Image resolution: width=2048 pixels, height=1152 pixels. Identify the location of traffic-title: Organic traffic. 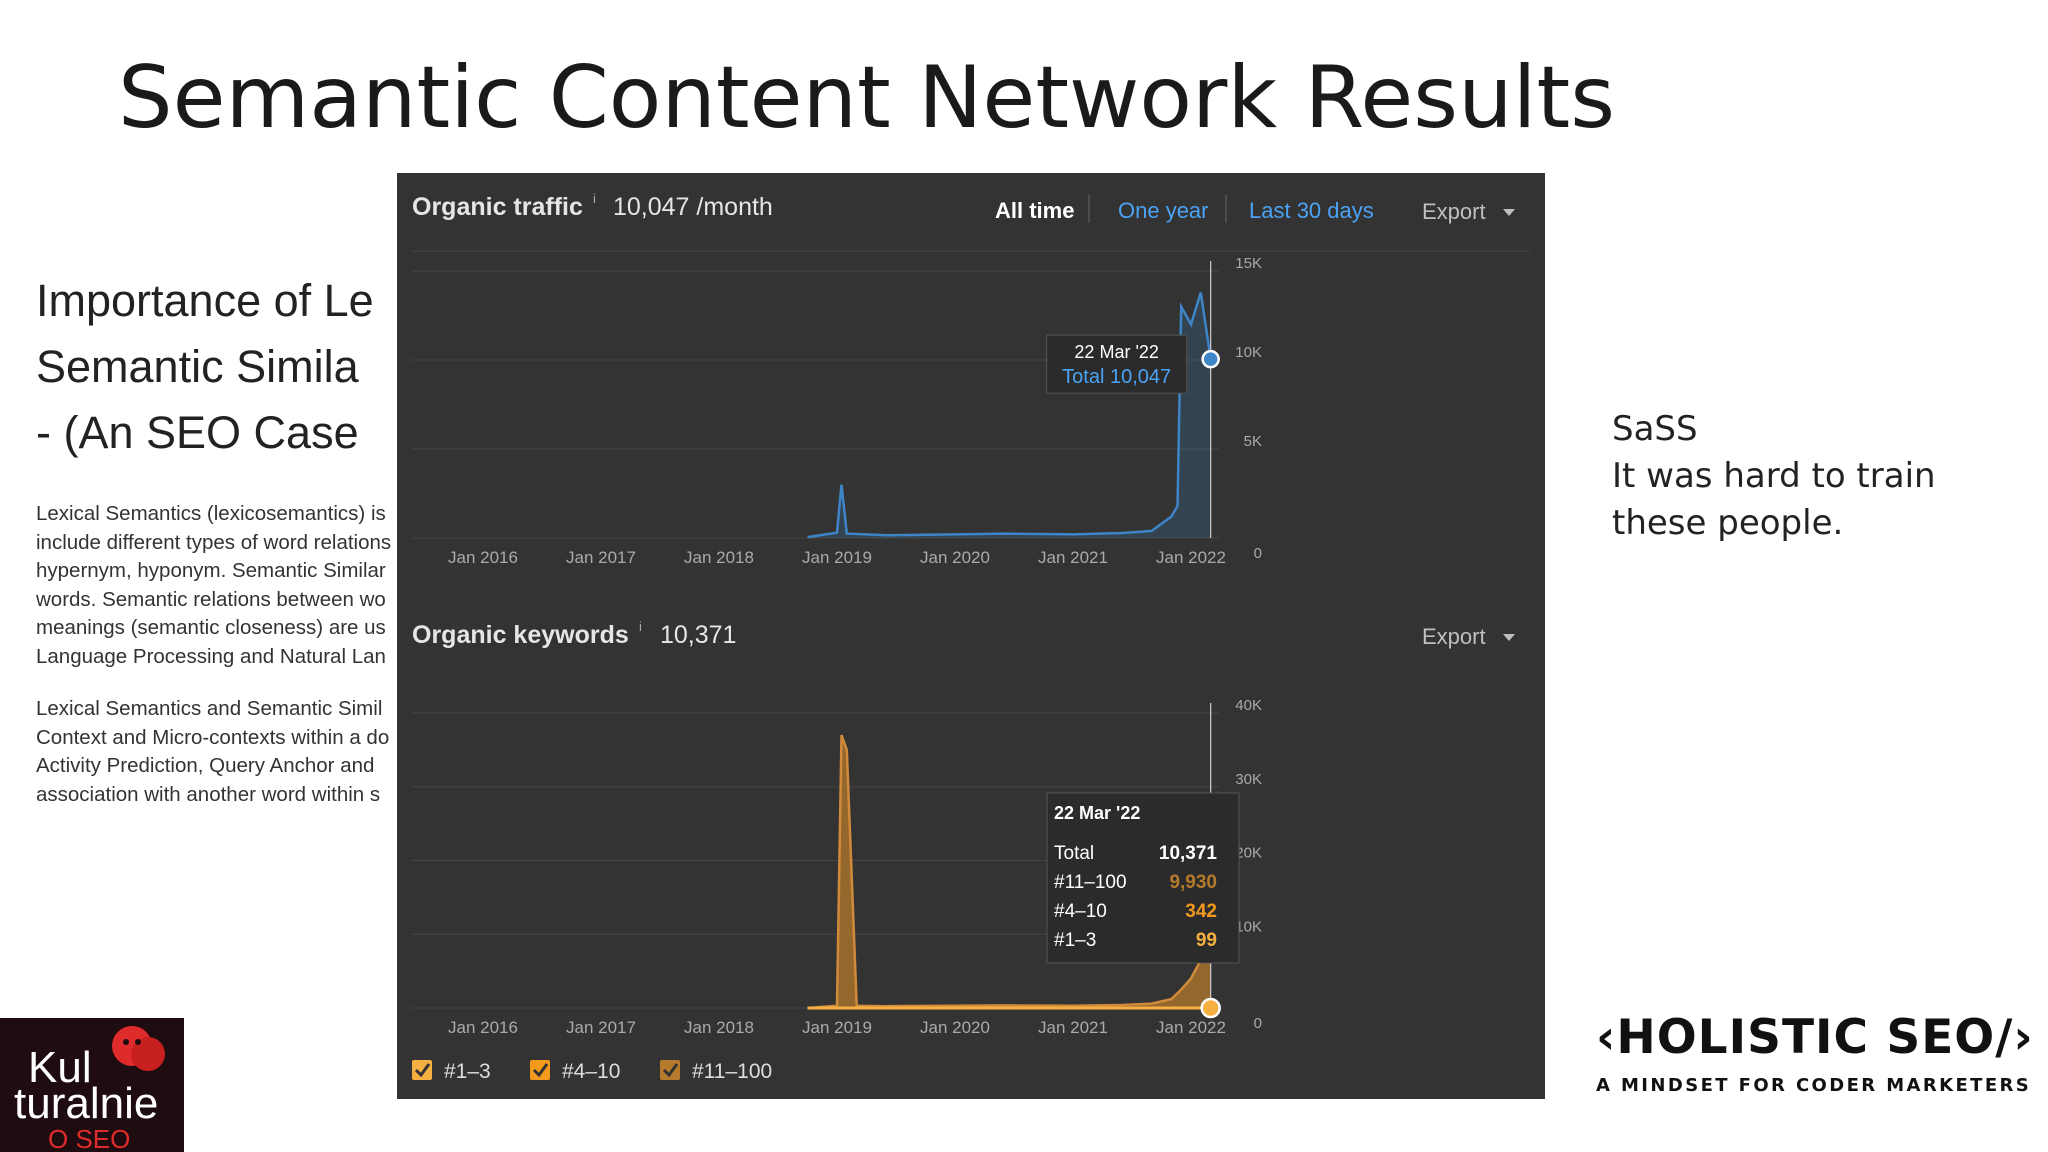
(497, 207).